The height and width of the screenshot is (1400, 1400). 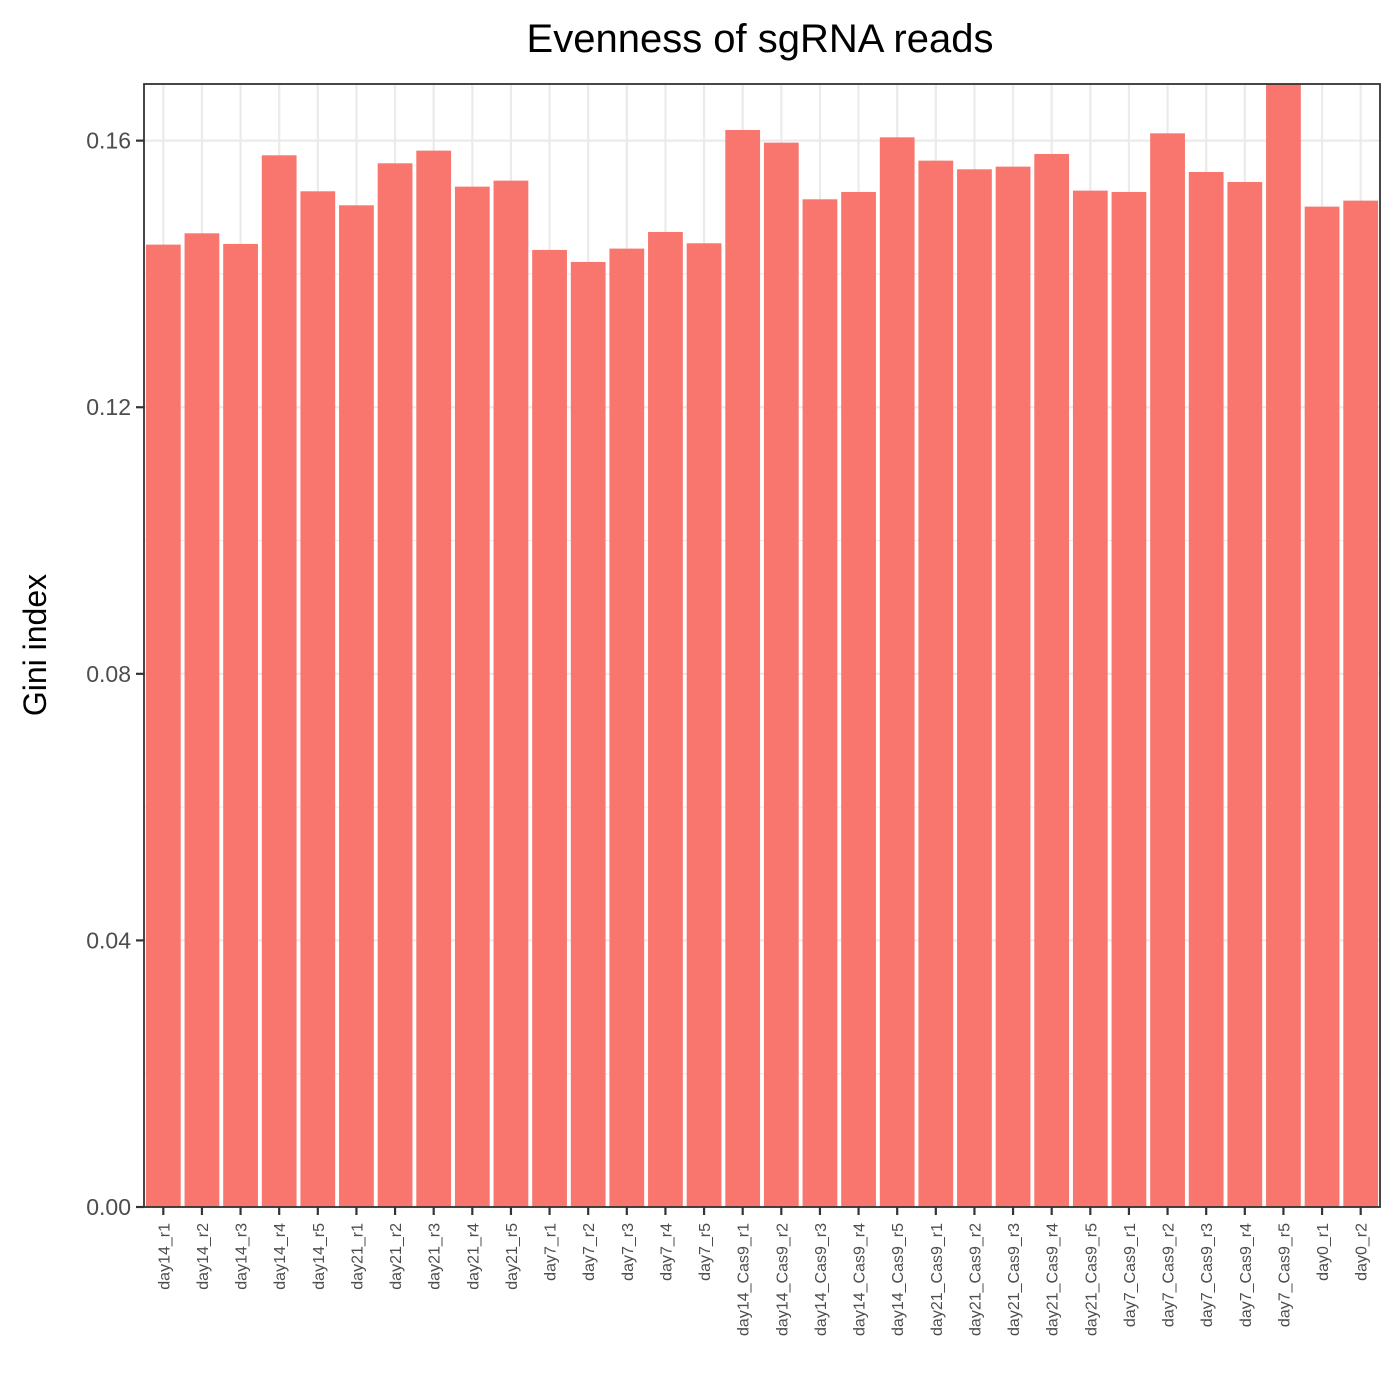 What do you see at coordinates (163, 725) in the screenshot?
I see `bar-day14_r1` at bounding box center [163, 725].